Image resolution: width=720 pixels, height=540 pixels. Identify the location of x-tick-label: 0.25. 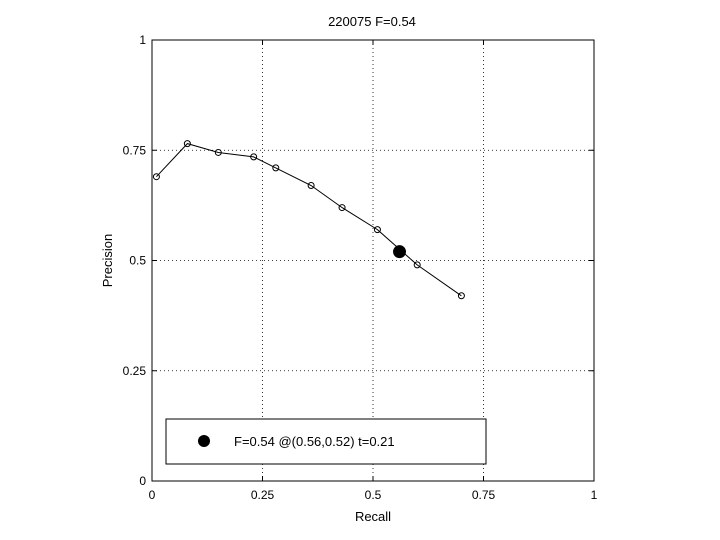
(263, 495).